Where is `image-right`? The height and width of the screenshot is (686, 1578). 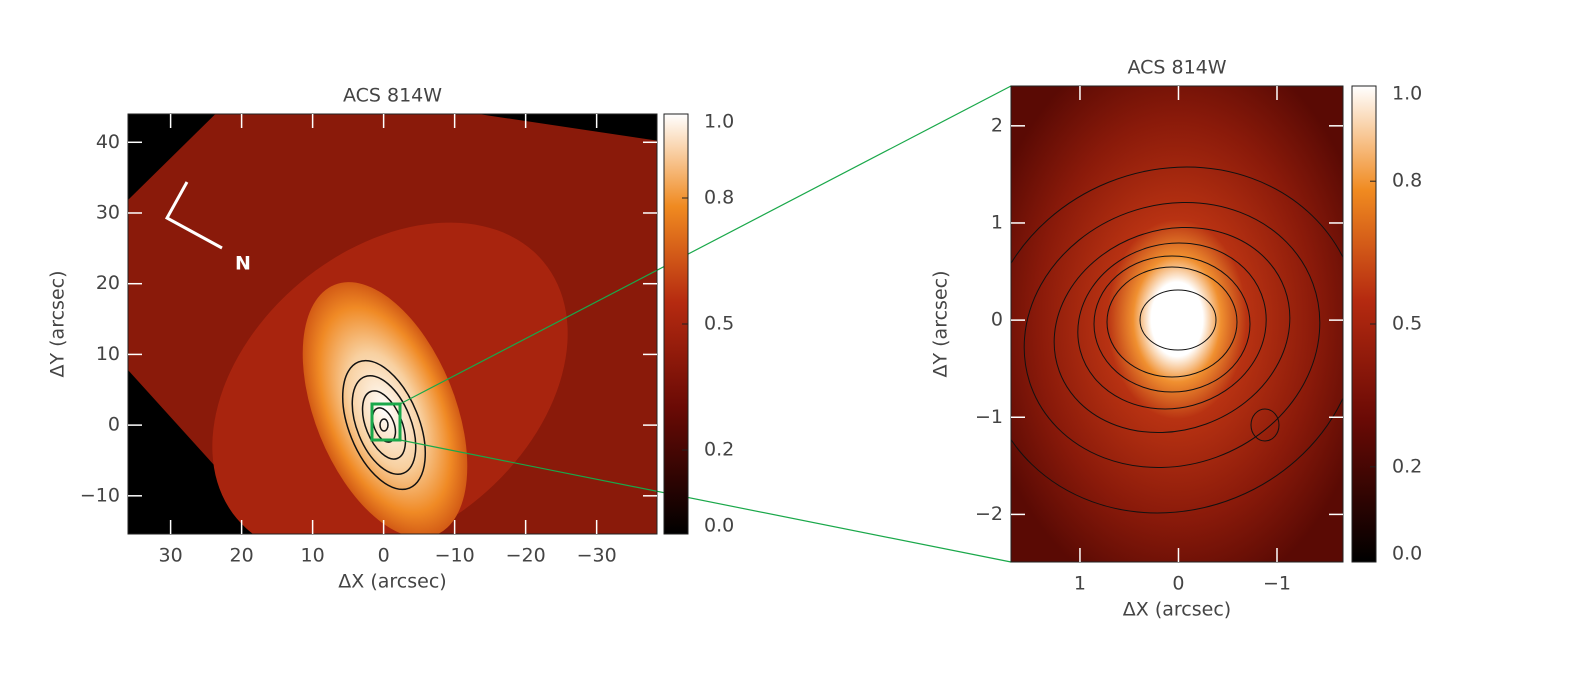
image-right is located at coordinates (1177, 324).